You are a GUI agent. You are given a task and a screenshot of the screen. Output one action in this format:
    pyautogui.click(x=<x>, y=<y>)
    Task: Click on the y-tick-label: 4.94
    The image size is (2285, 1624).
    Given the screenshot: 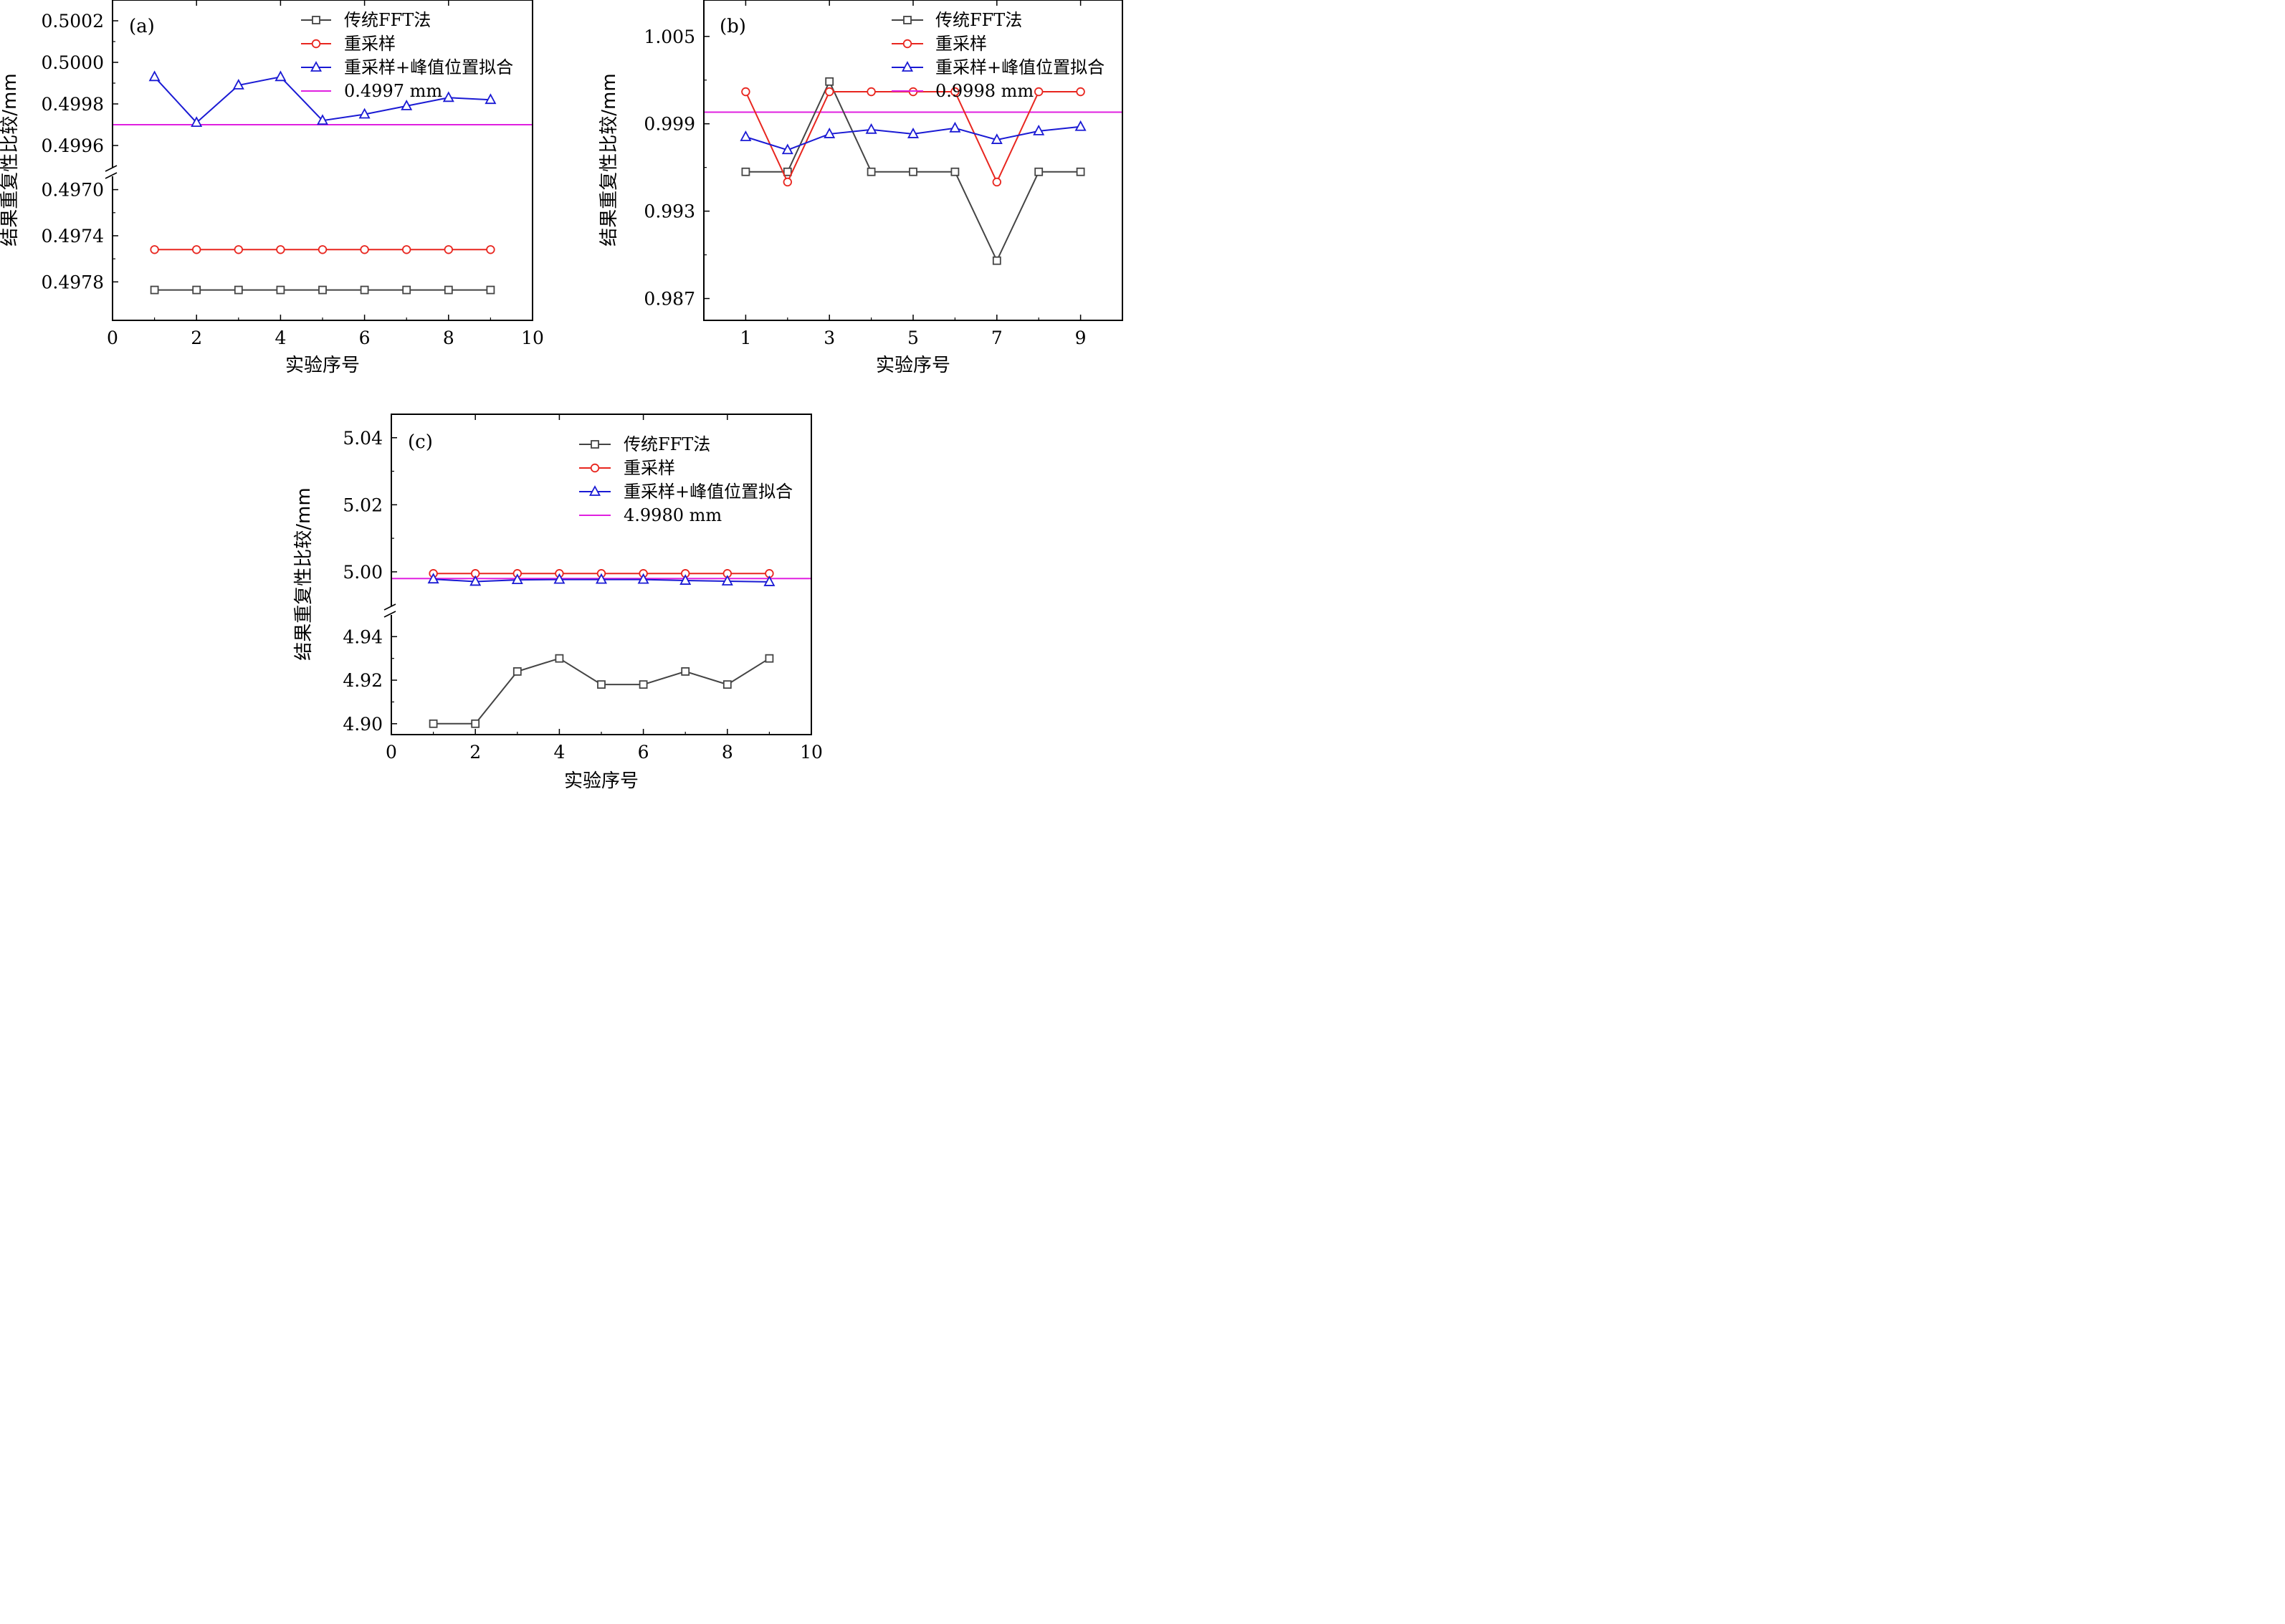 What is the action you would take?
    pyautogui.click(x=363, y=636)
    